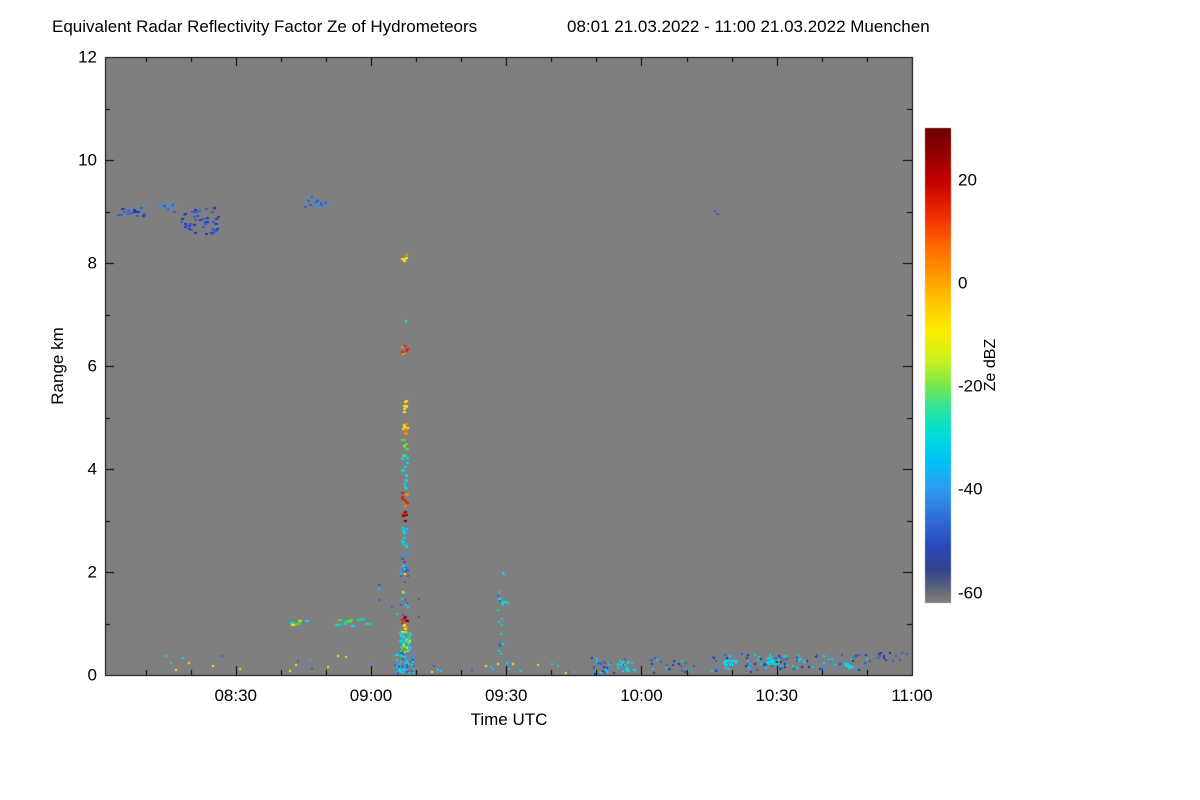  Describe the element at coordinates (970, 386) in the screenshot. I see `colorbar-tick-label: -20` at that location.